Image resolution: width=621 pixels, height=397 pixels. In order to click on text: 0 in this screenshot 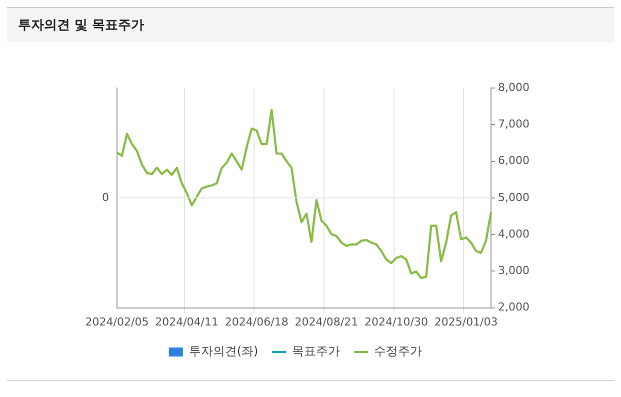, I will do `click(105, 197)`.